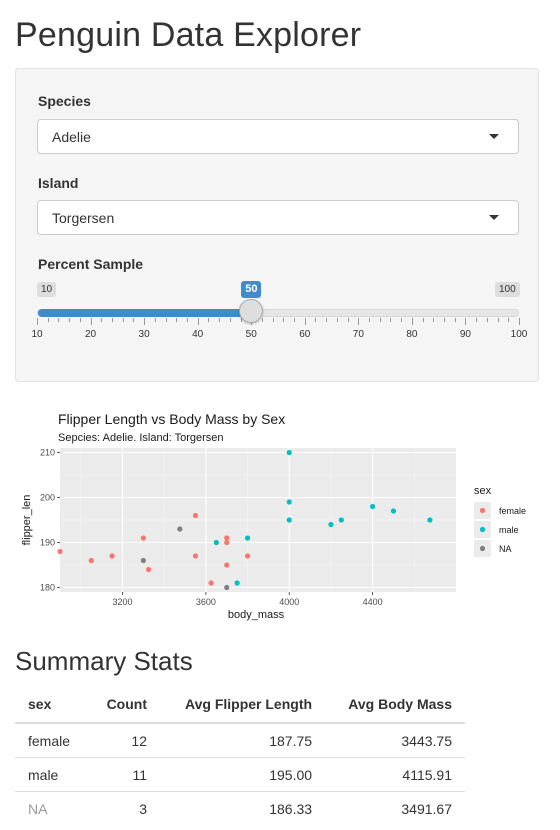  I want to click on header-count: Count, so click(124, 706).